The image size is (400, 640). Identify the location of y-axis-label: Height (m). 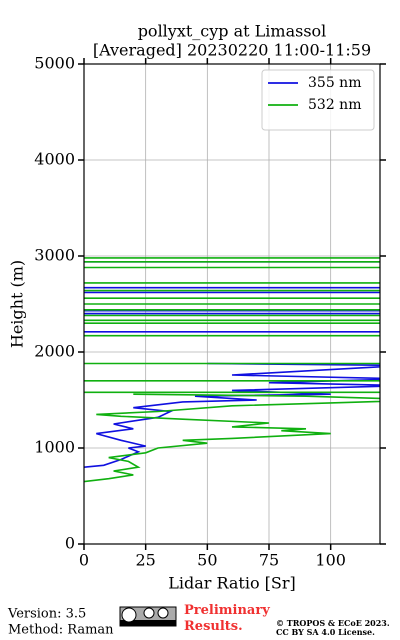
(17, 304).